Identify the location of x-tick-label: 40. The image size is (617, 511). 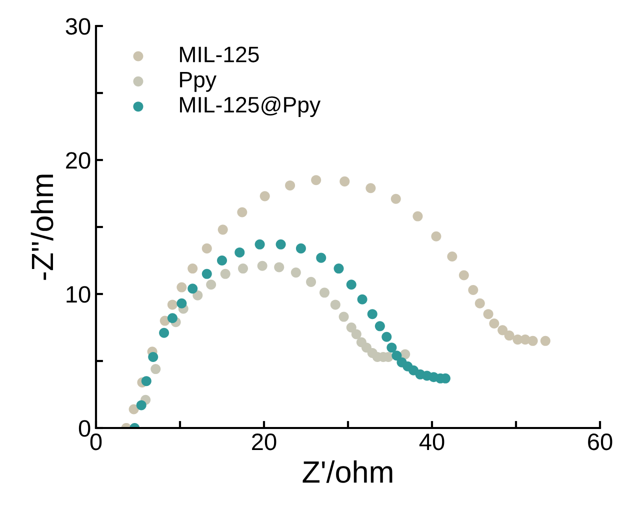
(431, 441).